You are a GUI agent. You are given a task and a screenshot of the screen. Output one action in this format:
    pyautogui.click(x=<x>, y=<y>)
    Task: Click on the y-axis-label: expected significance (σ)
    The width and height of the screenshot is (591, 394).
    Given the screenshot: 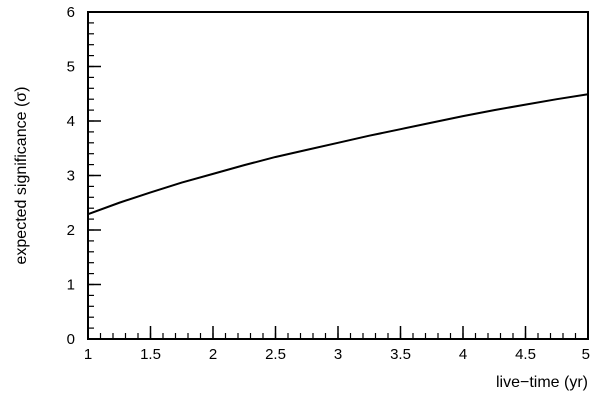 What is the action you would take?
    pyautogui.click(x=21, y=176)
    